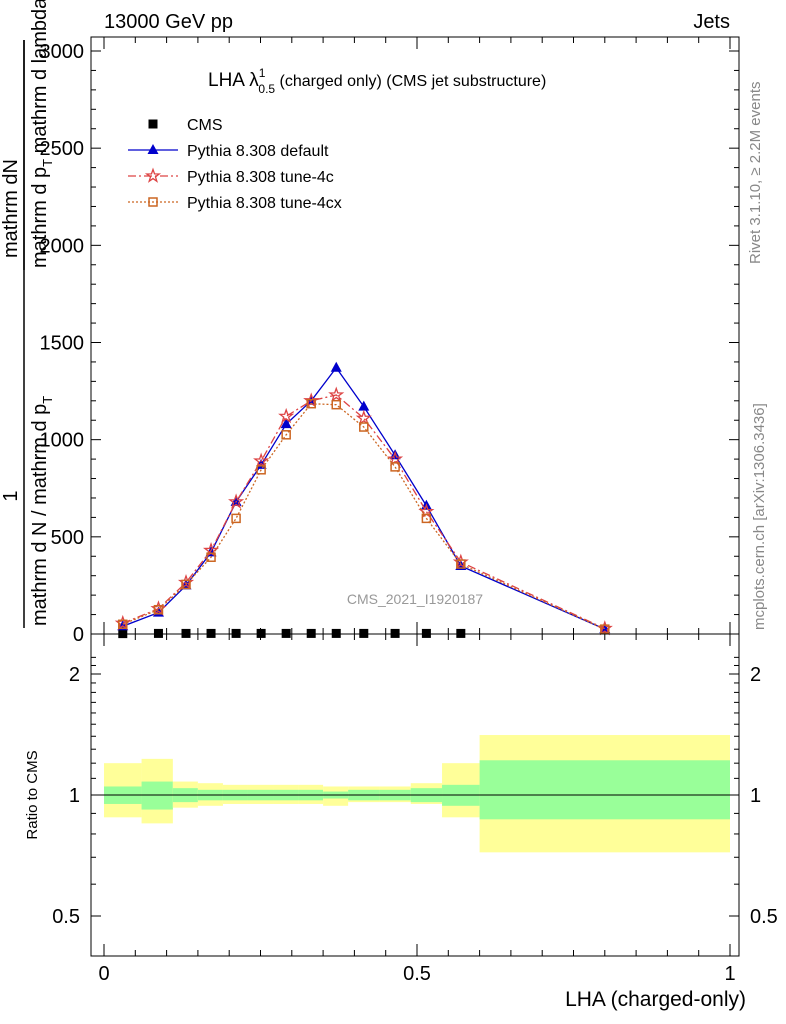 This screenshot has height=1024, width=786. What do you see at coordinates (759, 516) in the screenshot?
I see `mcplots-label: mcplots.cern.ch [arXiv:1306.3436]` at bounding box center [759, 516].